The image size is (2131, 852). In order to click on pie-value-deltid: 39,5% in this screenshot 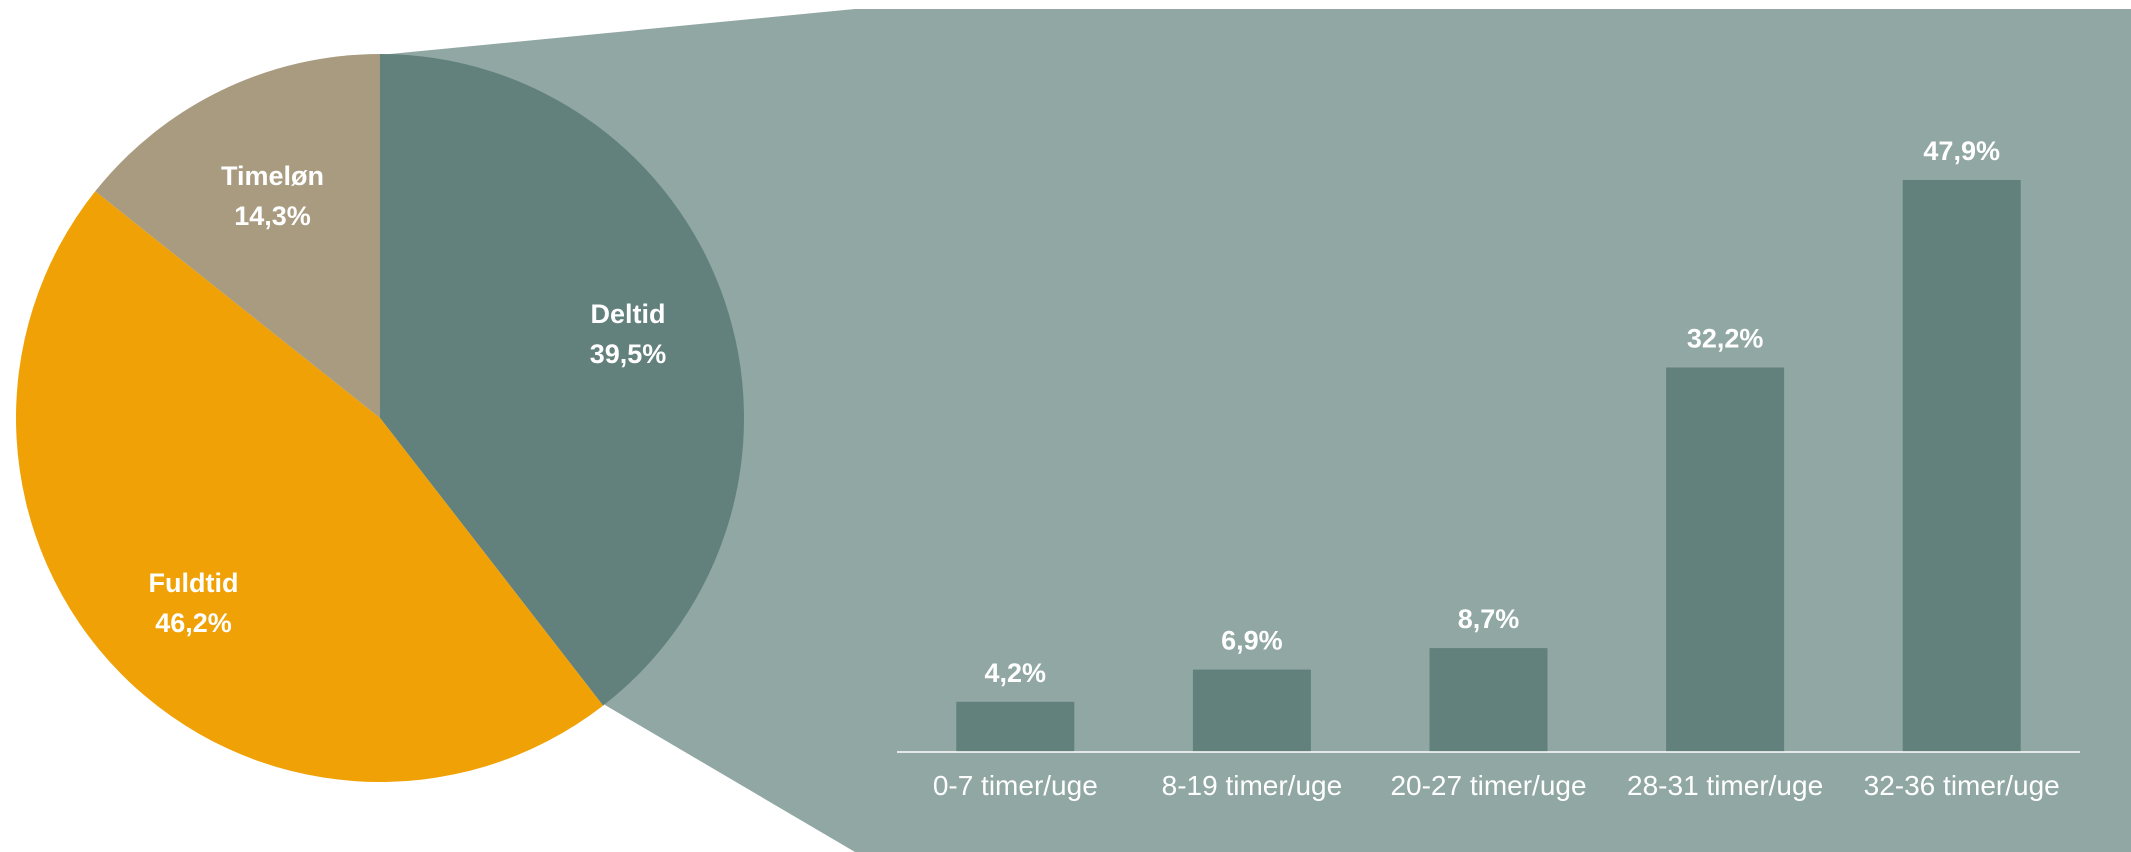, I will do `click(628, 354)`.